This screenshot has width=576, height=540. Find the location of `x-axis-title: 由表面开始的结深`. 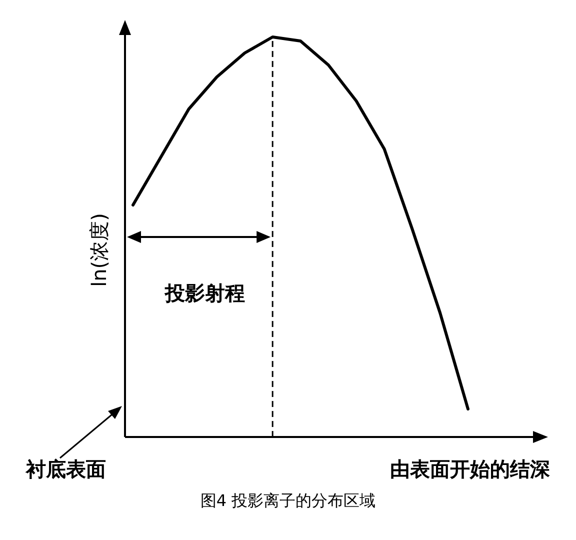

x-axis-title: 由表面开始的结深 is located at coordinates (470, 469).